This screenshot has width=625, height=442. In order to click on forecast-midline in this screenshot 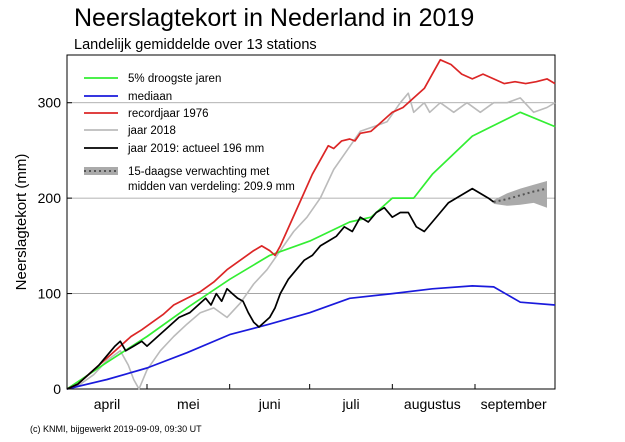, I will do `click(520, 195)`.